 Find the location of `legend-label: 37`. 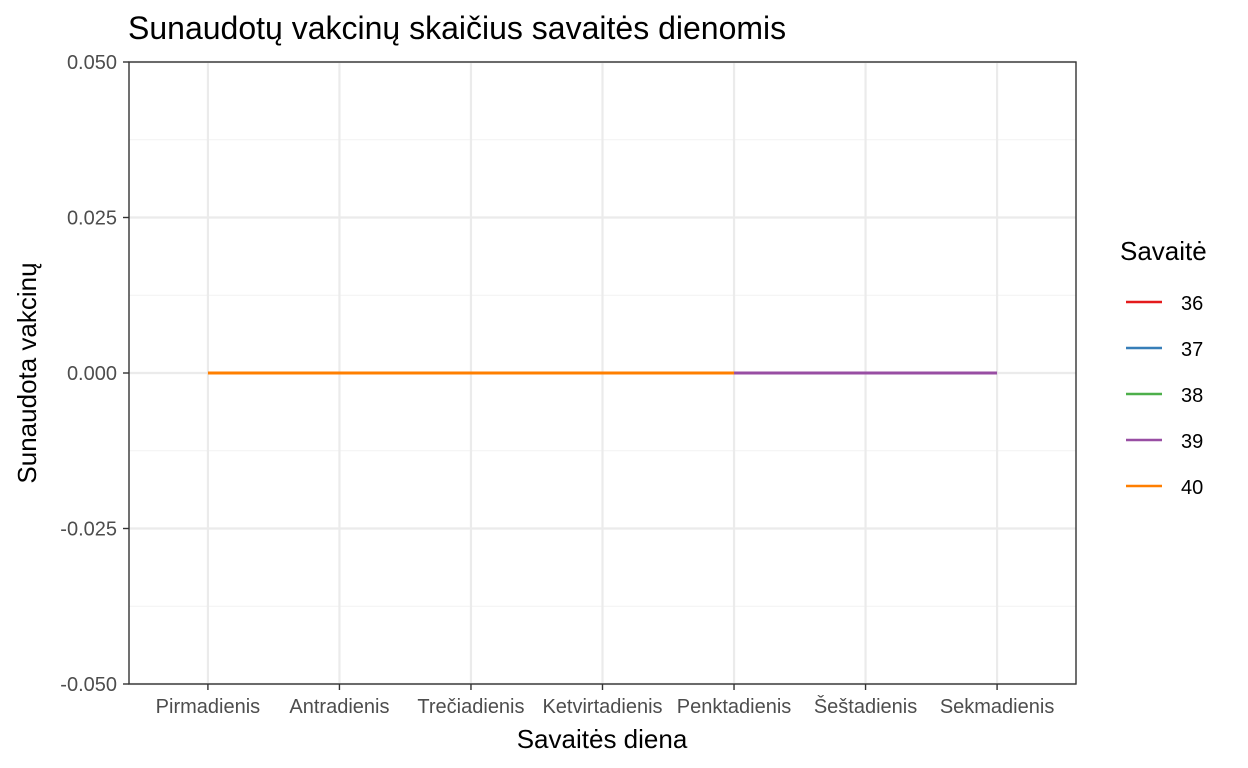

legend-label: 37 is located at coordinates (1192, 350).